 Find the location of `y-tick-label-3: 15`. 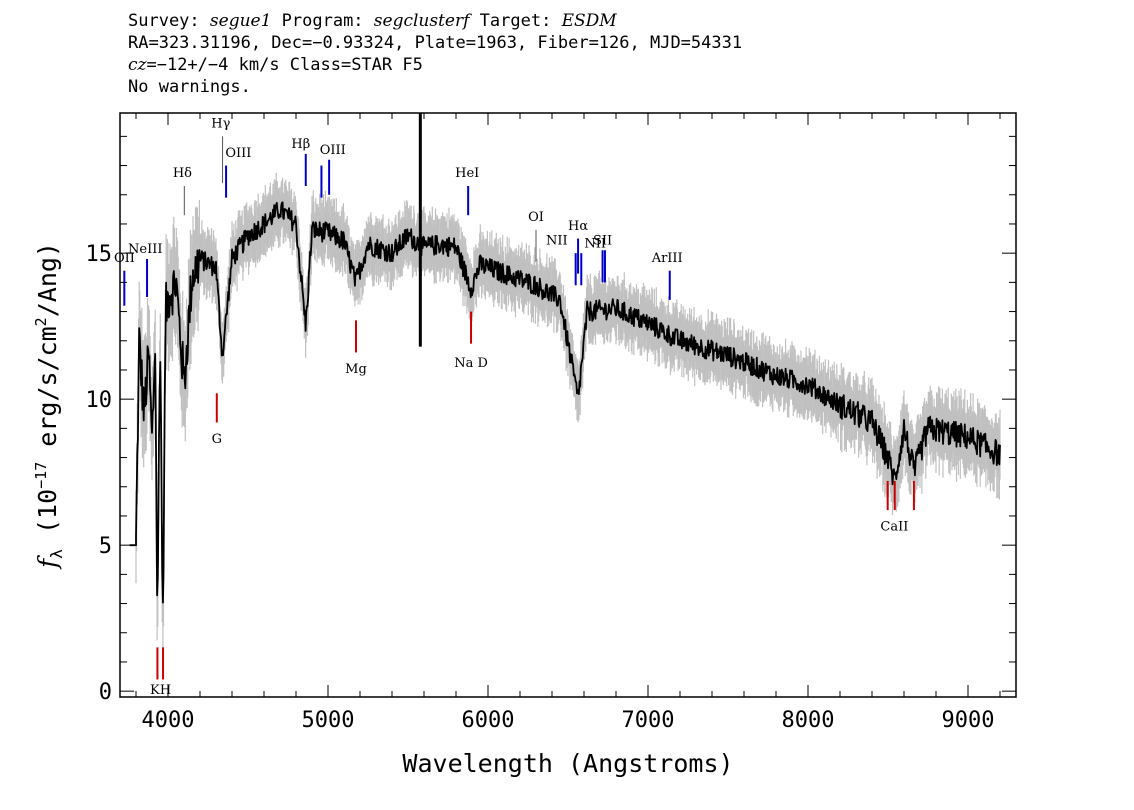

y-tick-label-3: 15 is located at coordinates (99, 254).